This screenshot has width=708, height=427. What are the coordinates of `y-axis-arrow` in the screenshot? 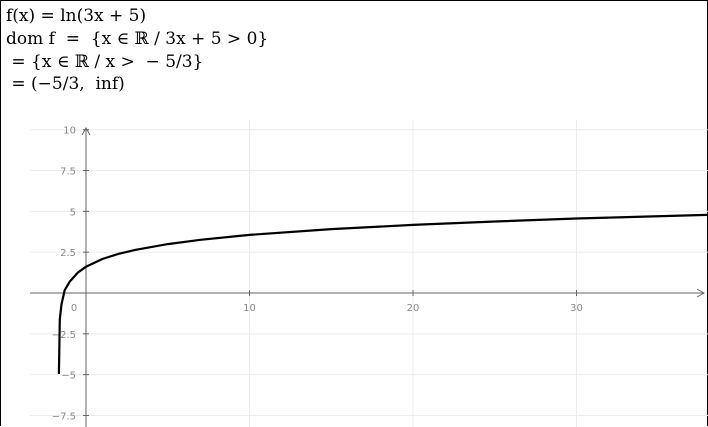 It's located at (86, 131).